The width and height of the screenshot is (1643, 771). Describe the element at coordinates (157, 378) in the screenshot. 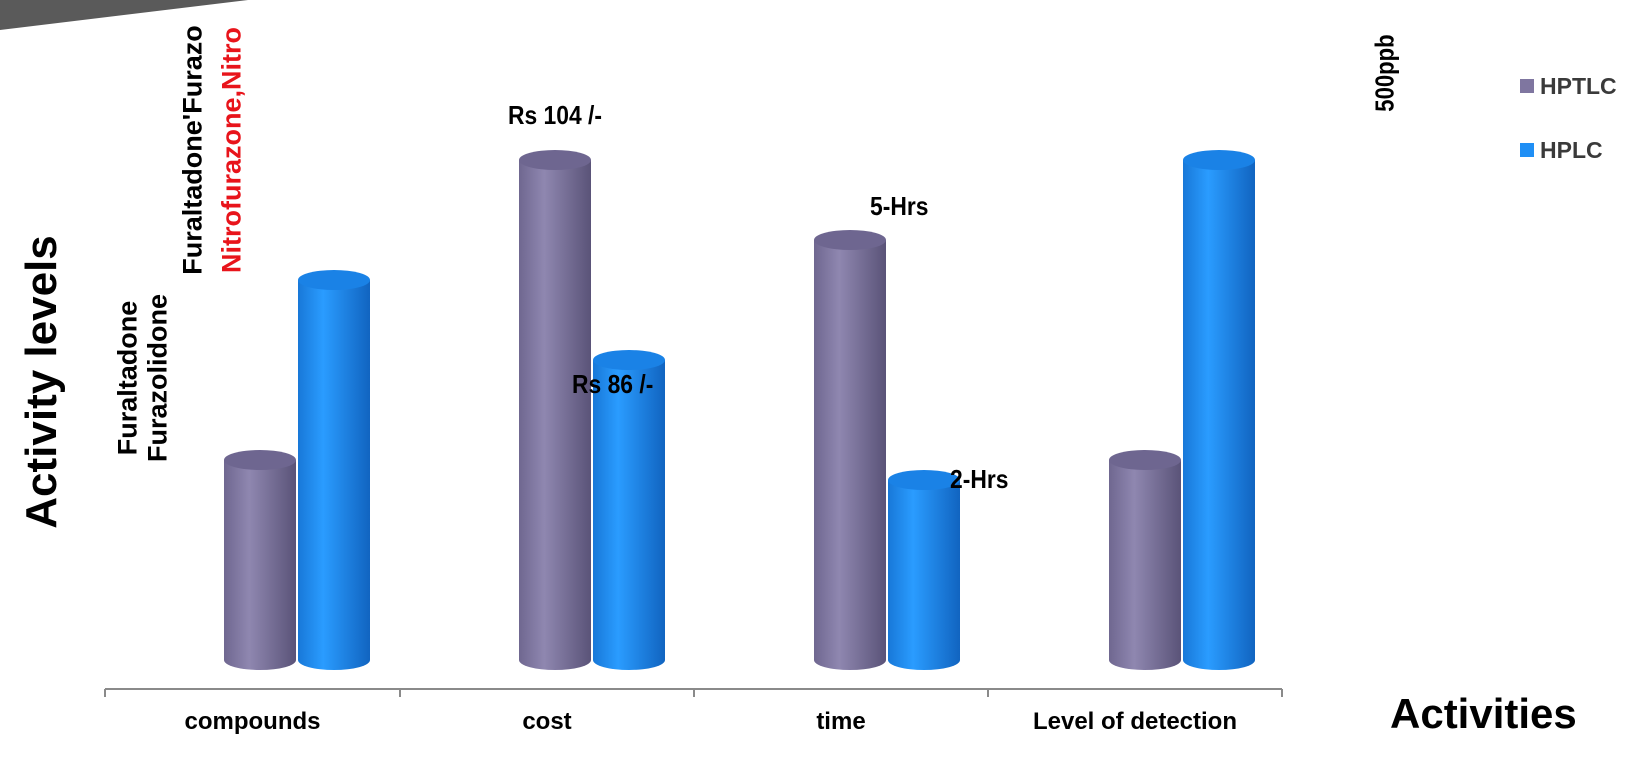

I see `compound-label-furazolidone: Furazolidone` at that location.